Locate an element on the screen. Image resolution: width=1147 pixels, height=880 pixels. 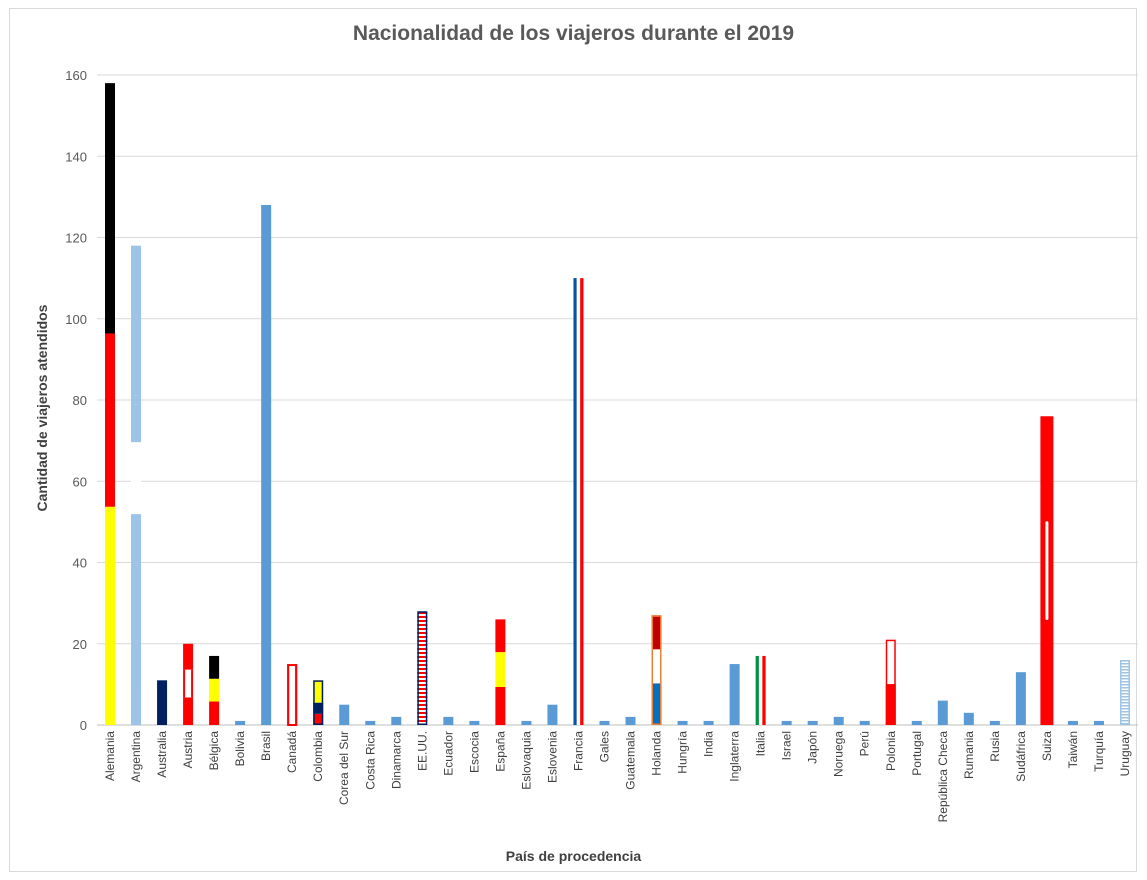
x-tick-label: Argentina is located at coordinates (136, 757).